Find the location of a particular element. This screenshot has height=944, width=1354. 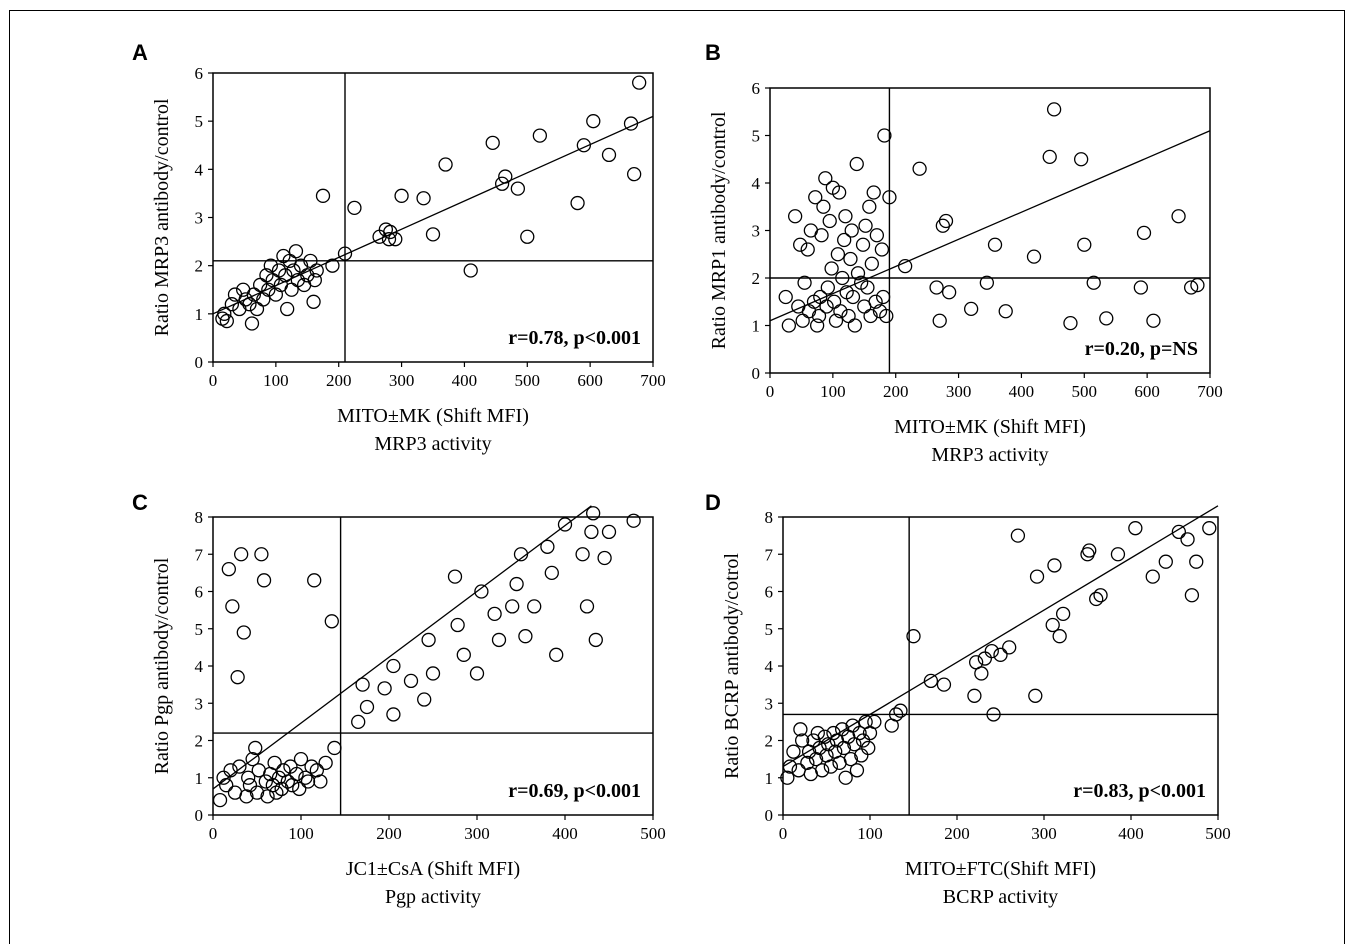

panel-a-ytick-label: 1 is located at coordinates (199, 314).